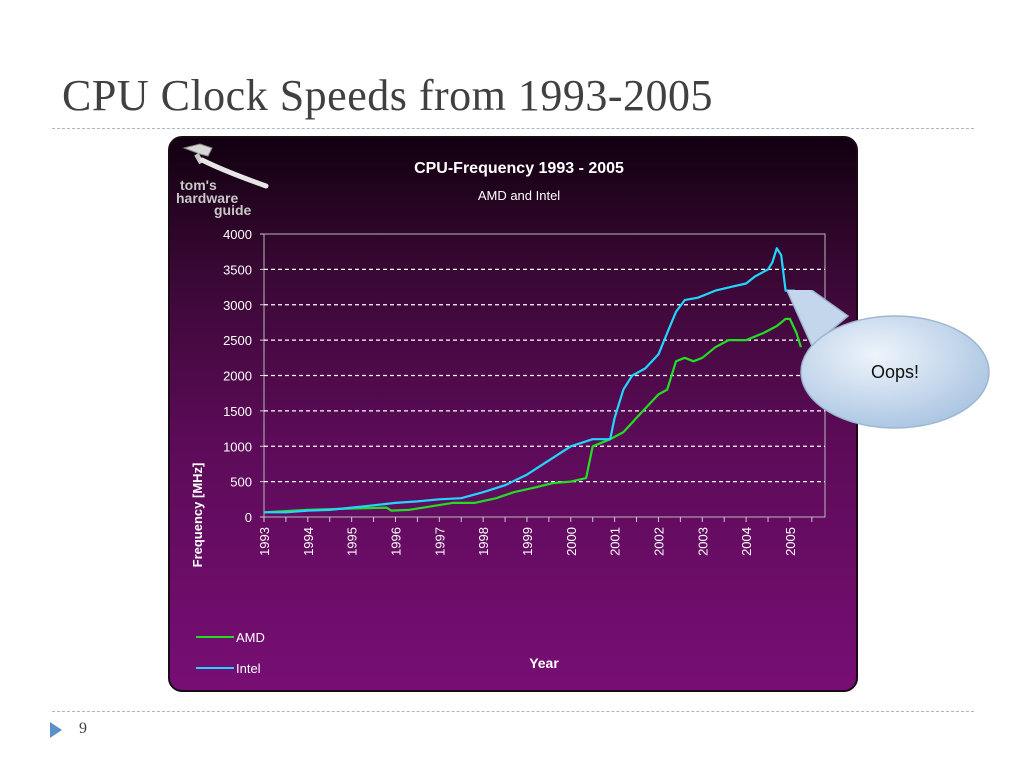 The image size is (1024, 768). Describe the element at coordinates (248, 668) in the screenshot. I see `legend-label-intel: Intel` at that location.